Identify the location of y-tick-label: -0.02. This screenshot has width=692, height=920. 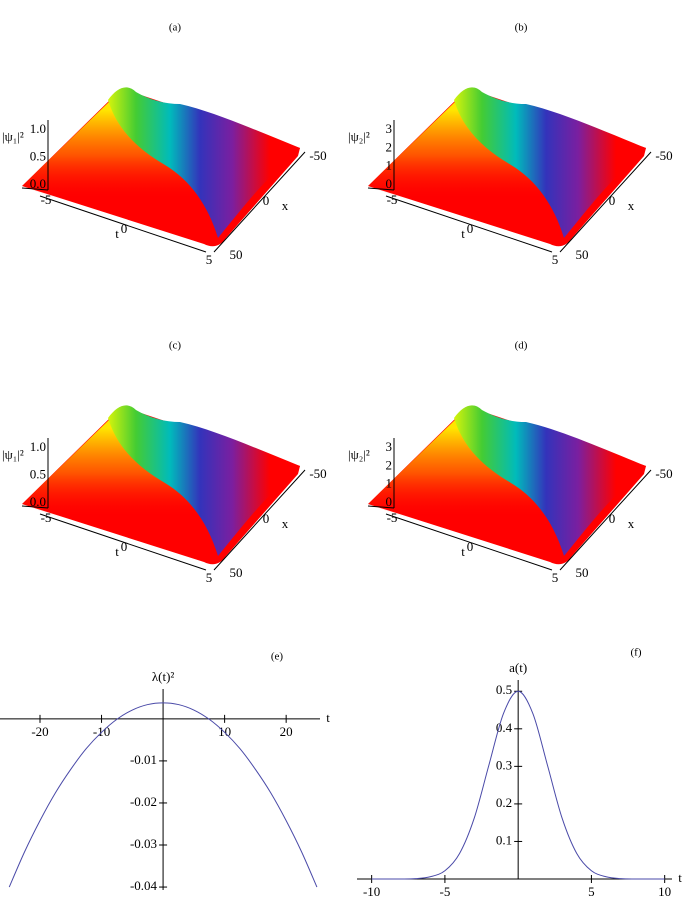
(143, 801).